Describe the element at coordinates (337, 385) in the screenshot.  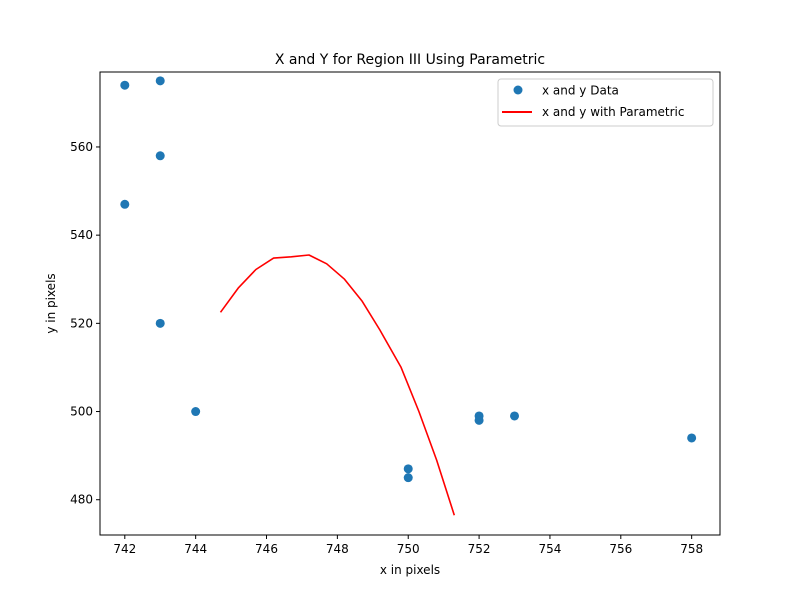
I see `parametric-curve` at that location.